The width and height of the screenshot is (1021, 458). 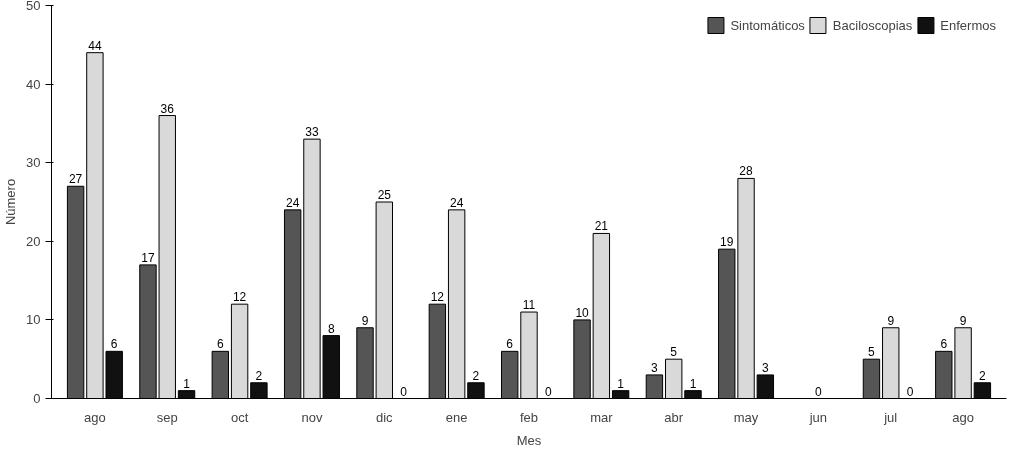 I want to click on x-axis-title: Mes, so click(x=529, y=440).